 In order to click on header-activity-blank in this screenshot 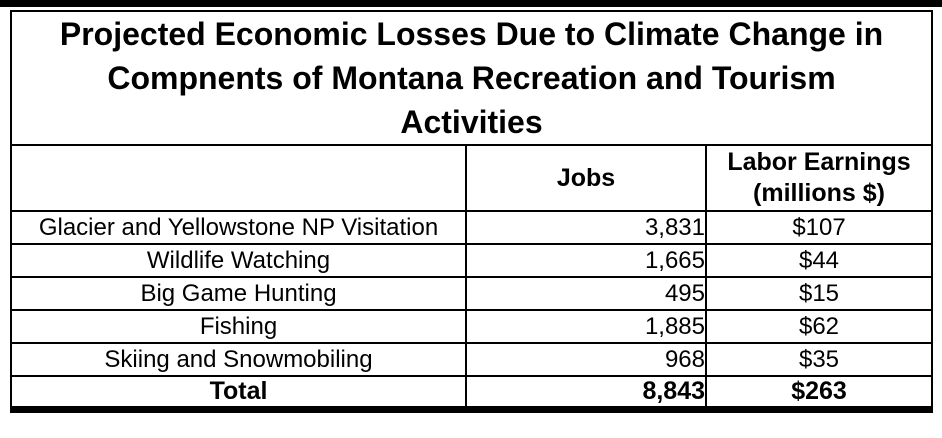, I will do `click(238, 178)`.